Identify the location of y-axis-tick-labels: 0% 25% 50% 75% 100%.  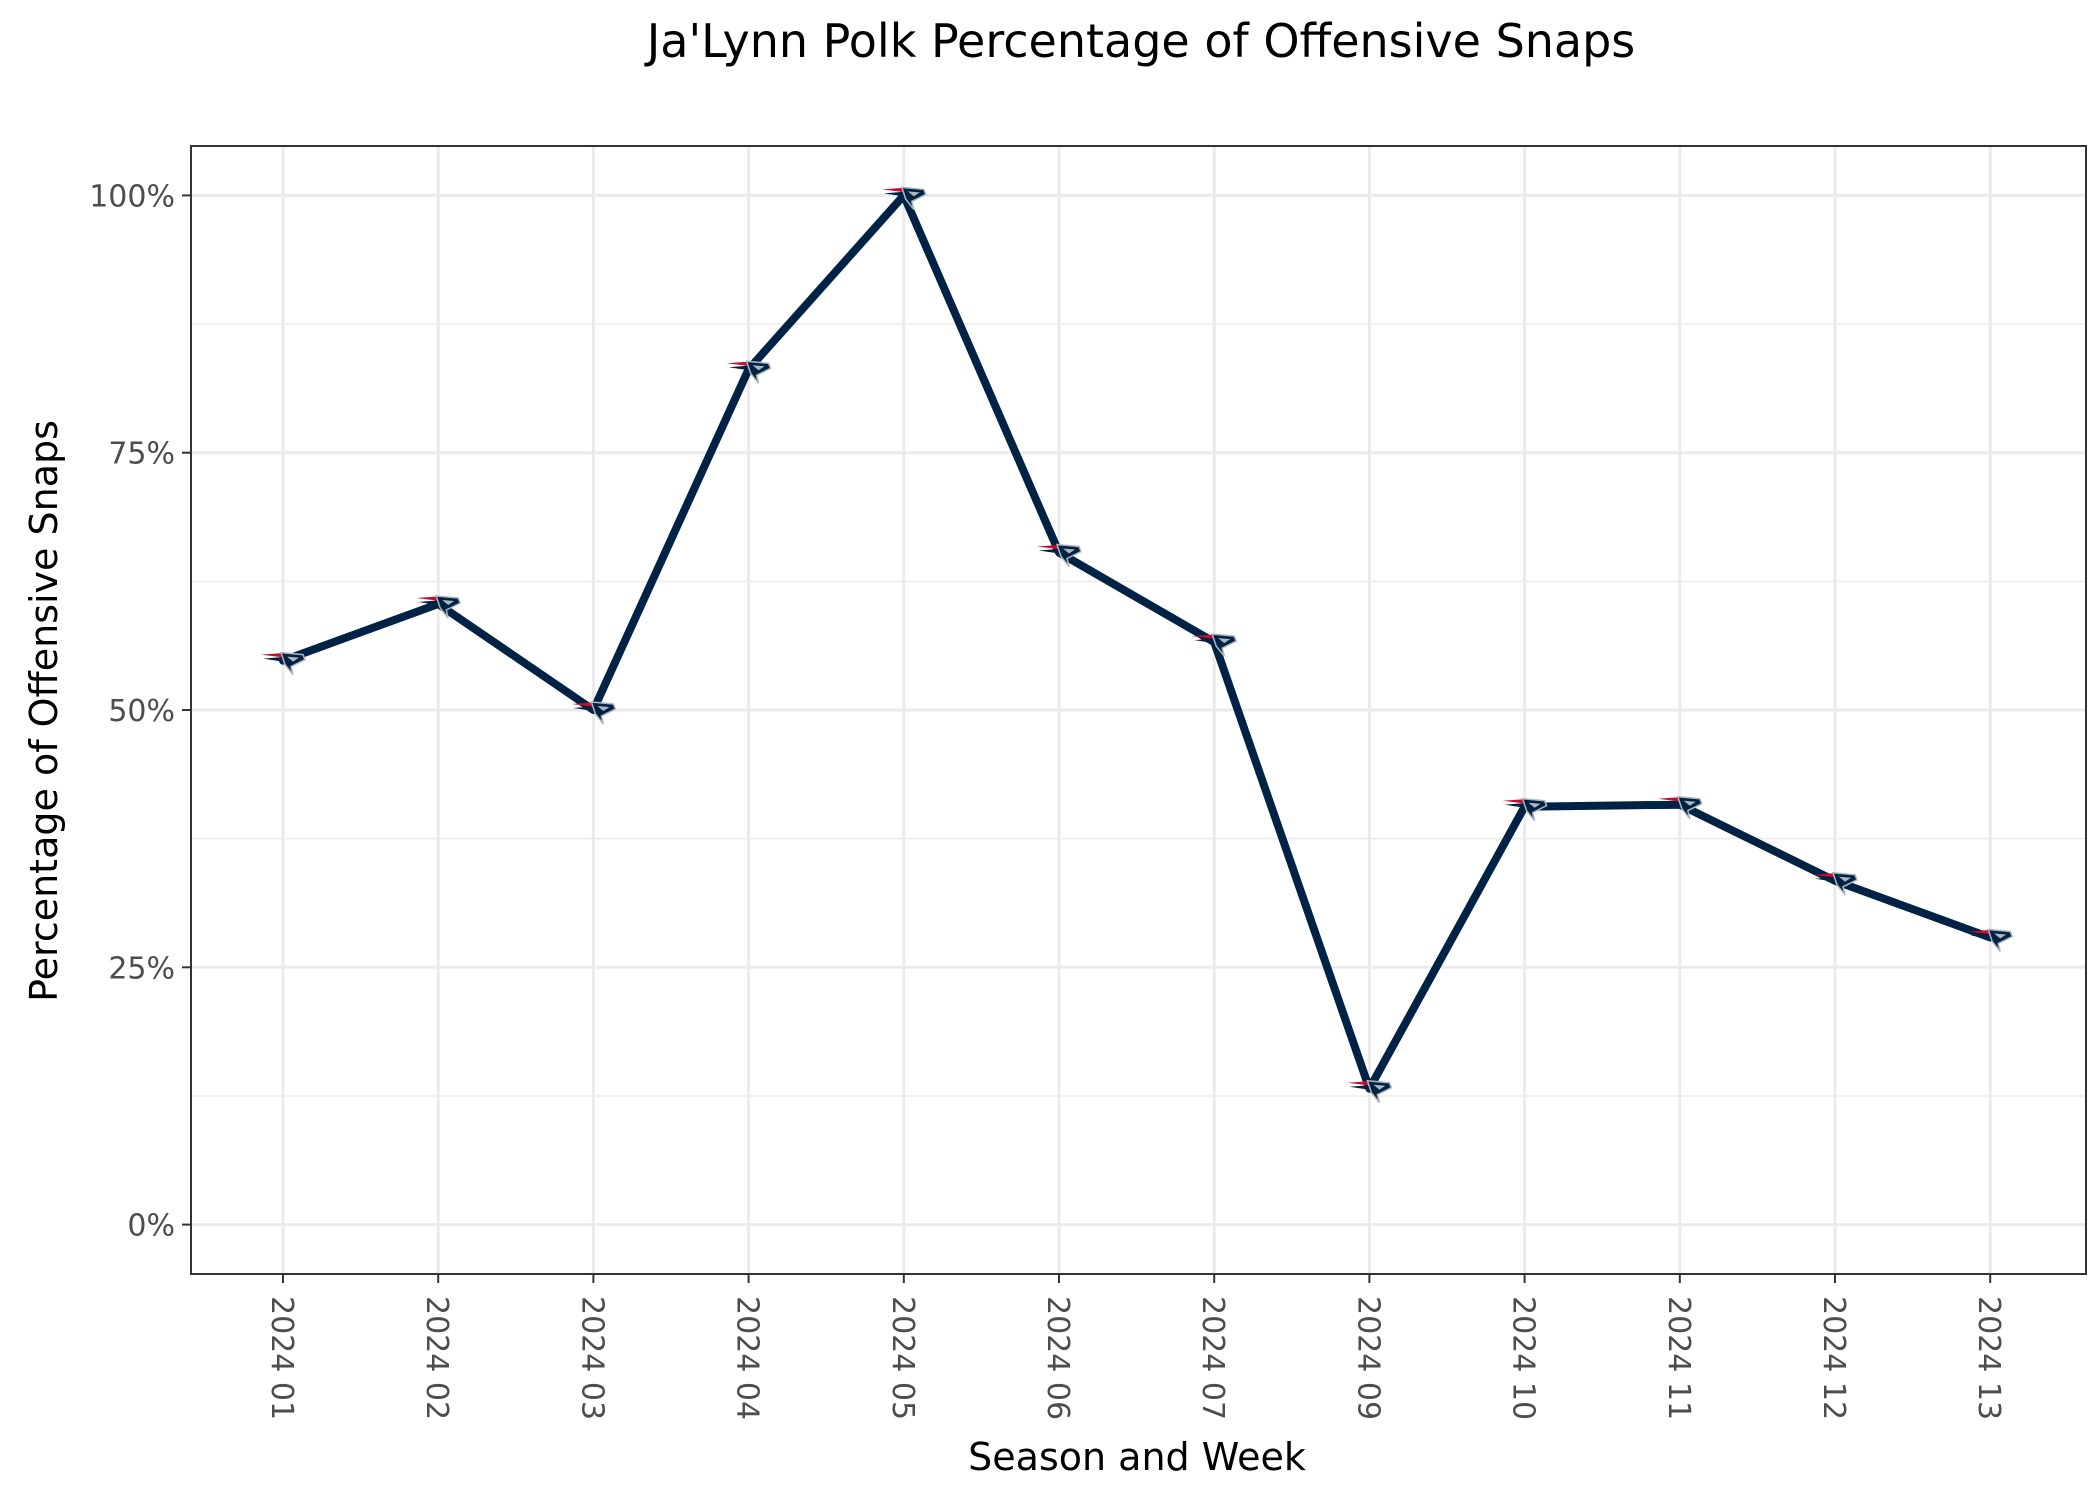
(132, 711).